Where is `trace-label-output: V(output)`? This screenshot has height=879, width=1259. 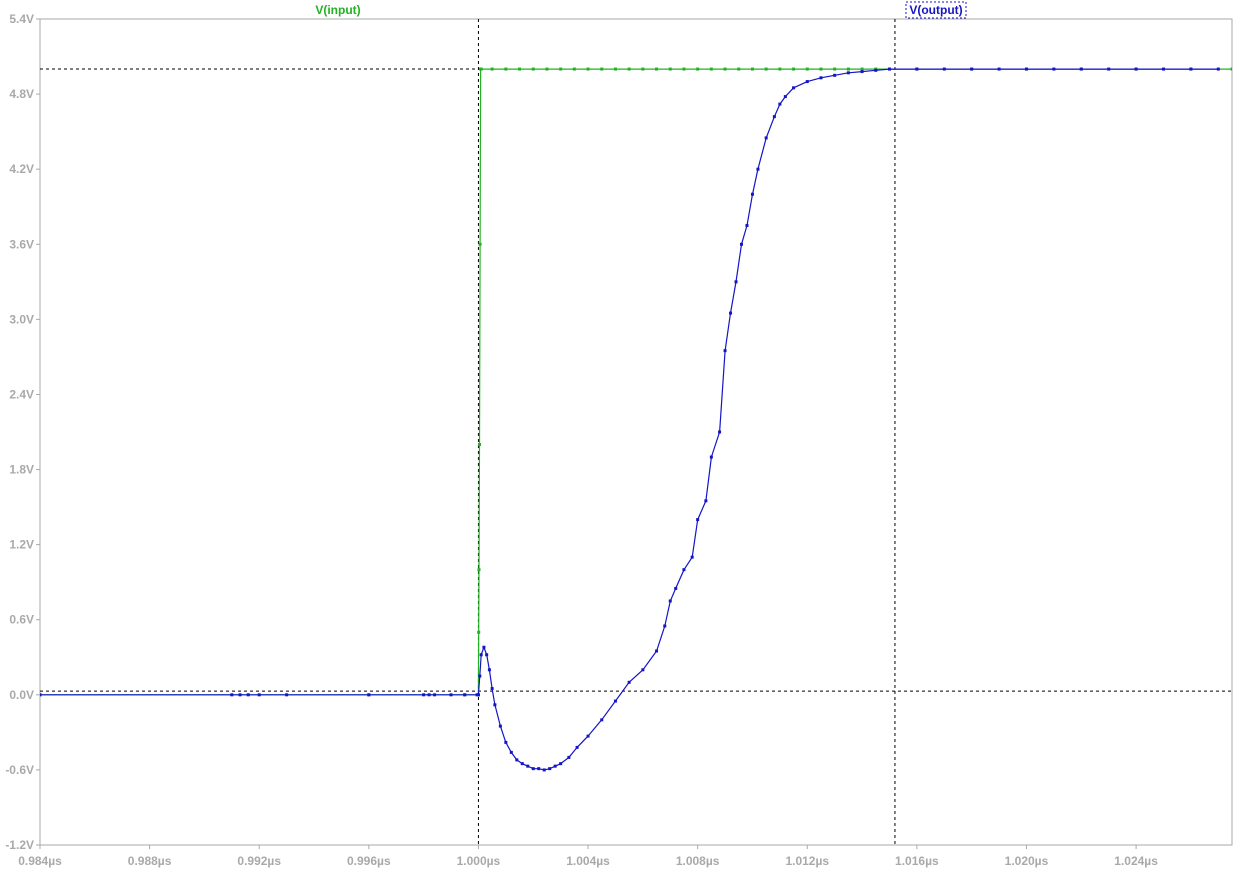 trace-label-output: V(output) is located at coordinates (935, 10).